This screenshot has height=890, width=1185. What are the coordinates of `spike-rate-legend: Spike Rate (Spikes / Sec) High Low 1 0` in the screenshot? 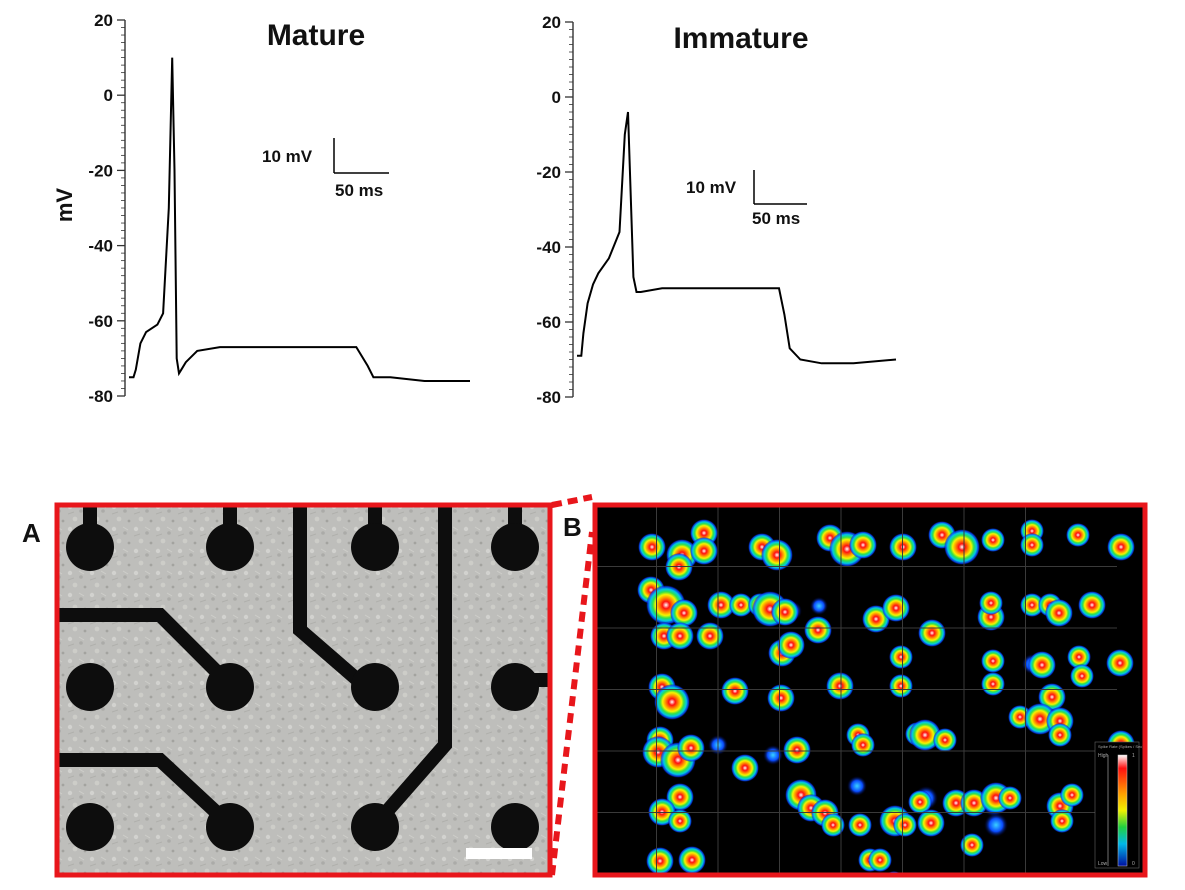 It's located at (1119, 805).